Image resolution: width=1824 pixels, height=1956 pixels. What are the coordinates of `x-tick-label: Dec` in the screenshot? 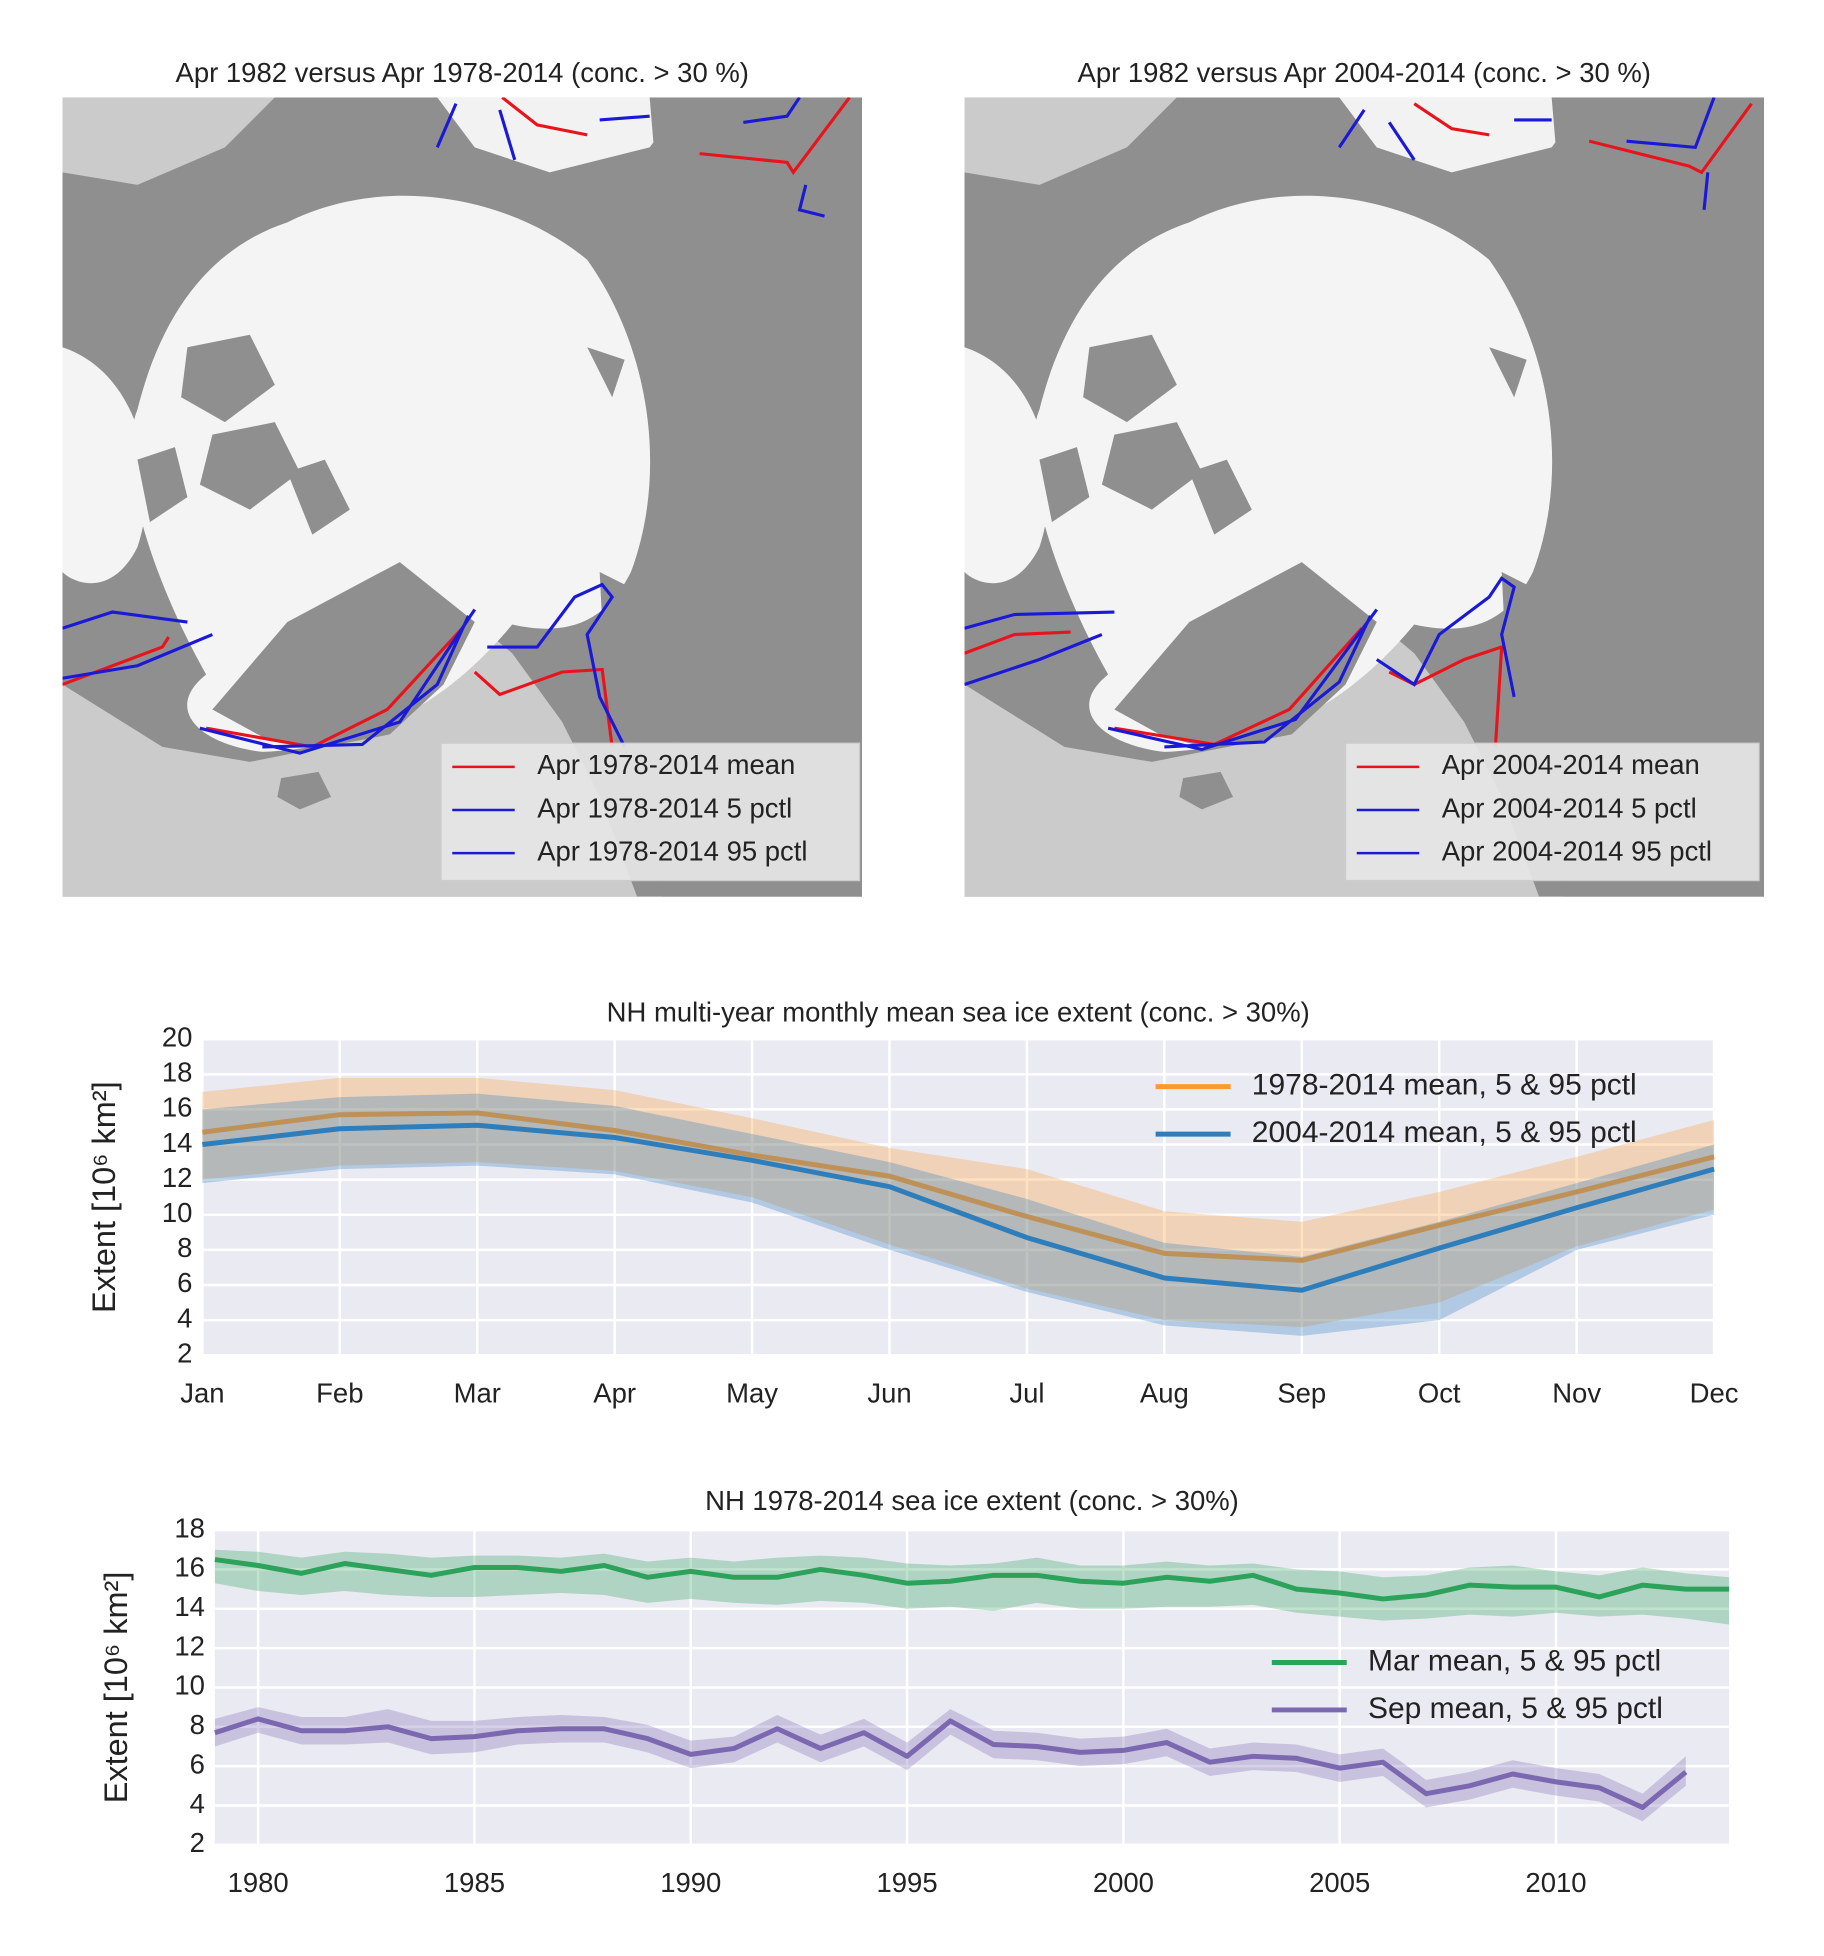 It's located at (1714, 1392).